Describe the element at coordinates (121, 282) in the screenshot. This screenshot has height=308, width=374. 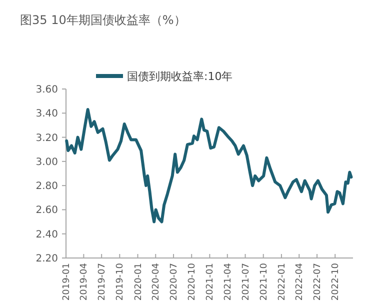
I see `xtick: 2019-10` at that location.